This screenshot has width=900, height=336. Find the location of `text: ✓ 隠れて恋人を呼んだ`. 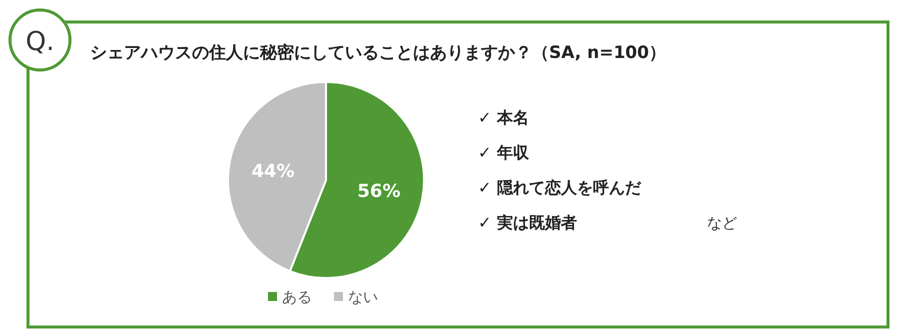

text: ✓ 隠れて恋人を呼んだ is located at coordinates (560, 187).